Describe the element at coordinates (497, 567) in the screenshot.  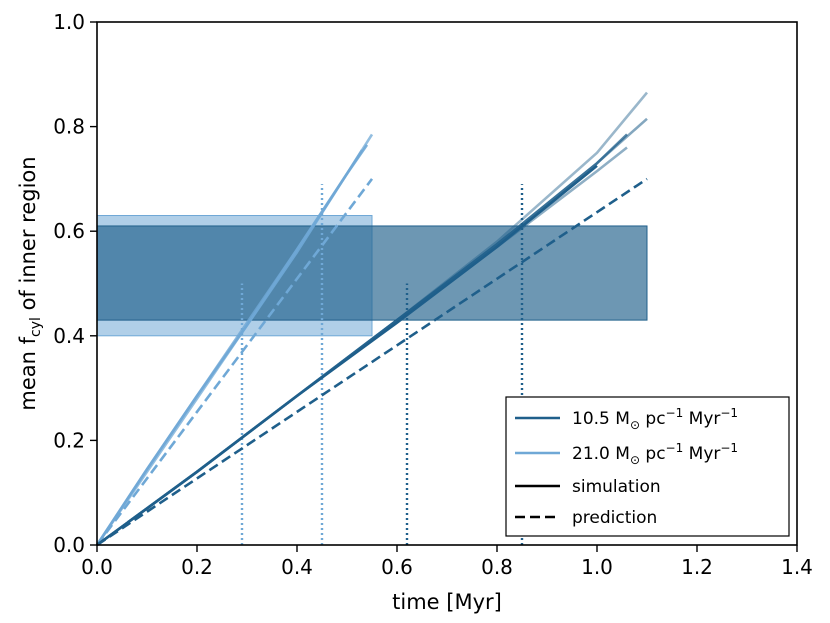
I see `x-tick-label-4: 0.8` at that location.